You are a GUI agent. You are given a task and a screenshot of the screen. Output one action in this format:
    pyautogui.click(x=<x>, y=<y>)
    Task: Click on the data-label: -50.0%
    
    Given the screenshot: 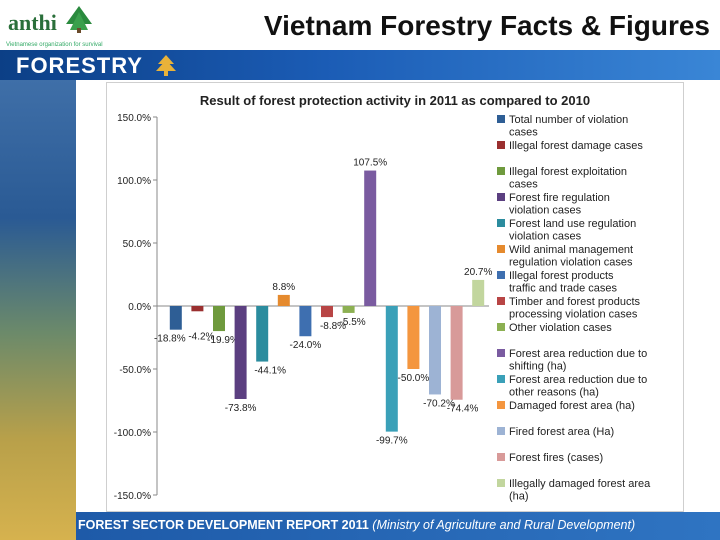 What is the action you would take?
    pyautogui.click(x=414, y=378)
    